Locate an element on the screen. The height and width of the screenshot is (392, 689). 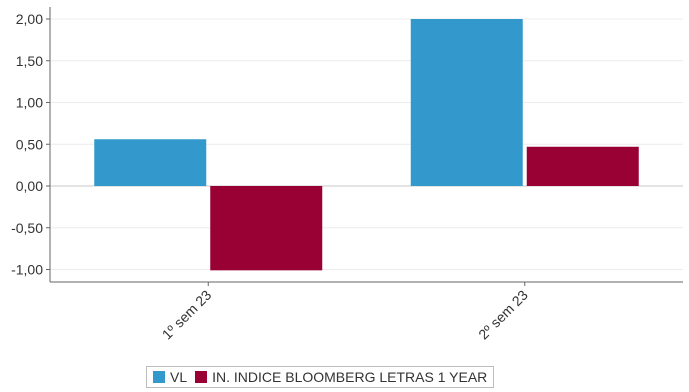
y-tick-label: -1,00 is located at coordinates (27, 270).